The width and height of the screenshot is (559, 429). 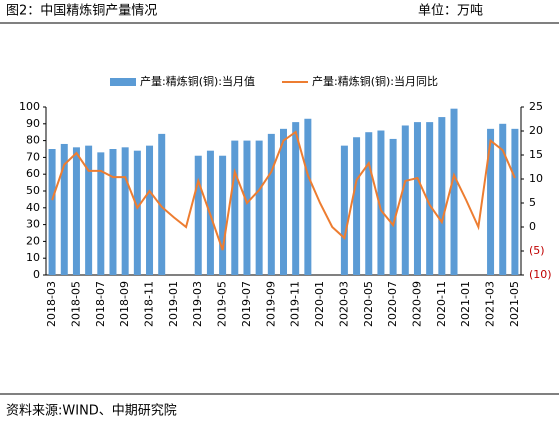 I want to click on y-tick-label: 40, so click(x=33, y=207).